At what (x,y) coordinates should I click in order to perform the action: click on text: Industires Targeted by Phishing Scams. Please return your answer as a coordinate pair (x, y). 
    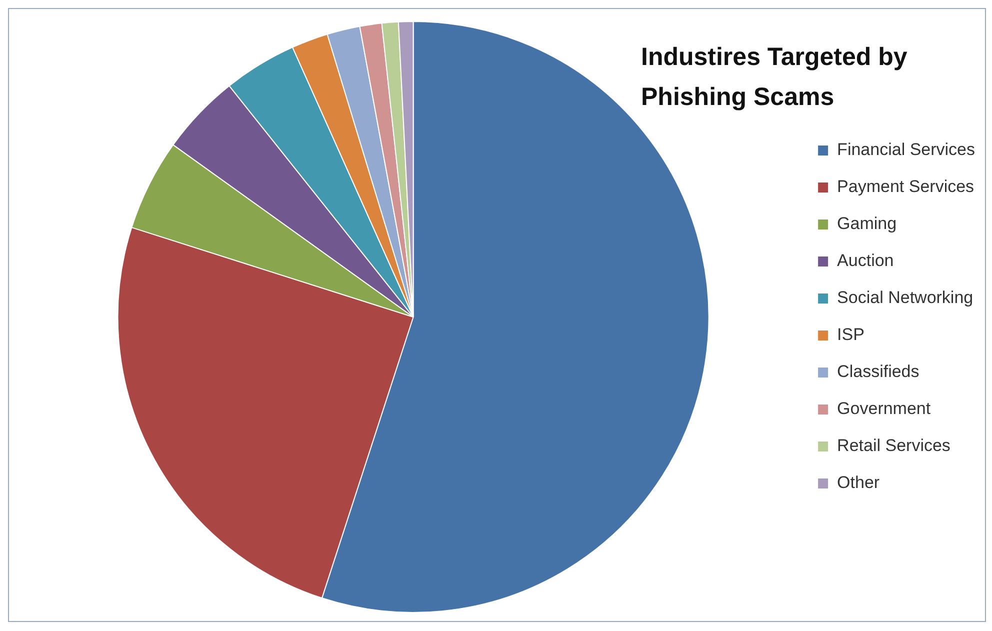
    Looking at the image, I should click on (774, 77).